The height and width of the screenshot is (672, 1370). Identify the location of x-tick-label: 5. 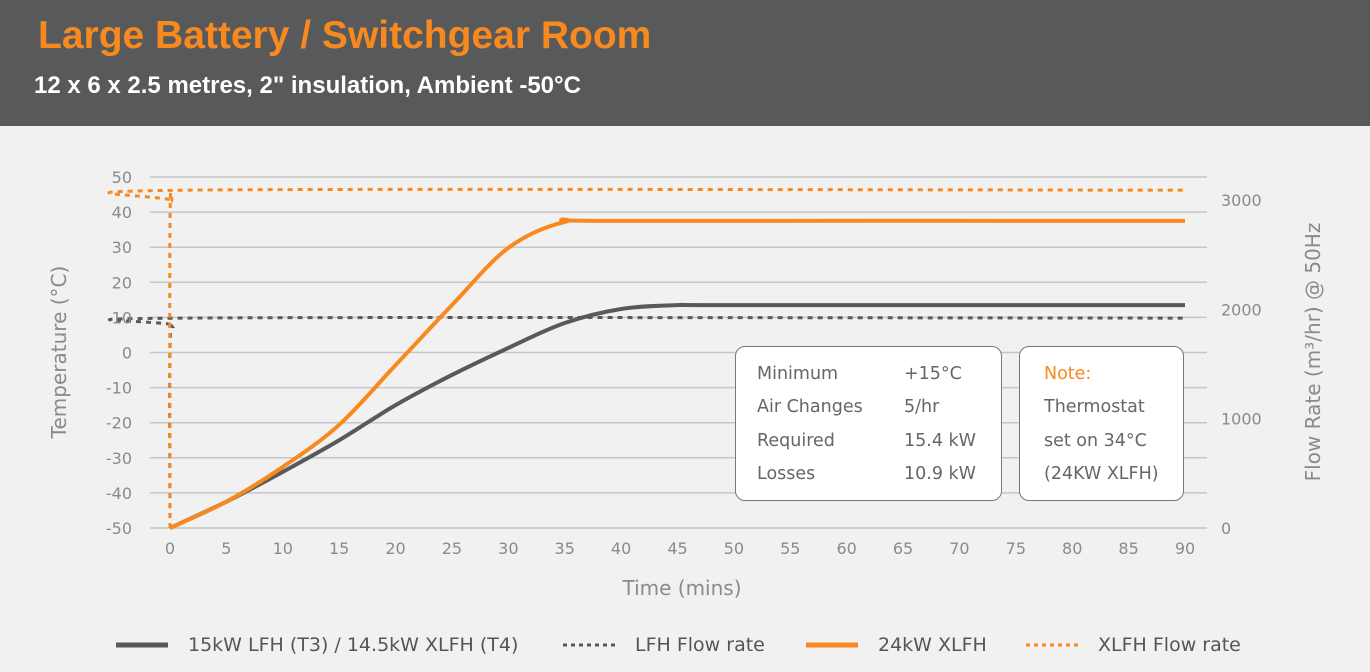
(226, 548).